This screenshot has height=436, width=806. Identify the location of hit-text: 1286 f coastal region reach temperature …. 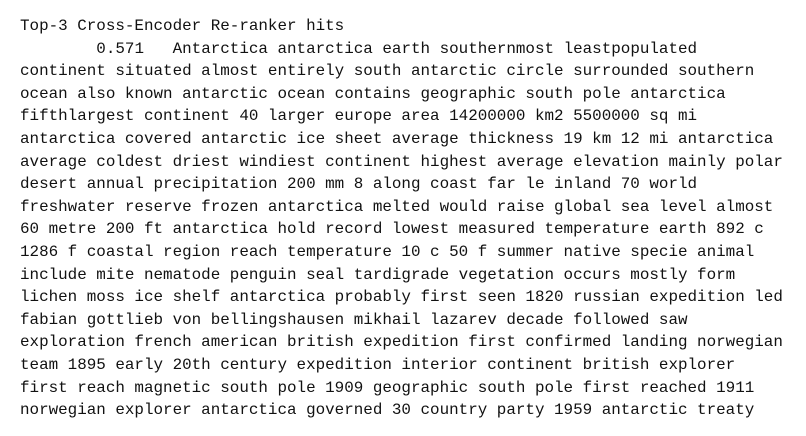
(387, 251).